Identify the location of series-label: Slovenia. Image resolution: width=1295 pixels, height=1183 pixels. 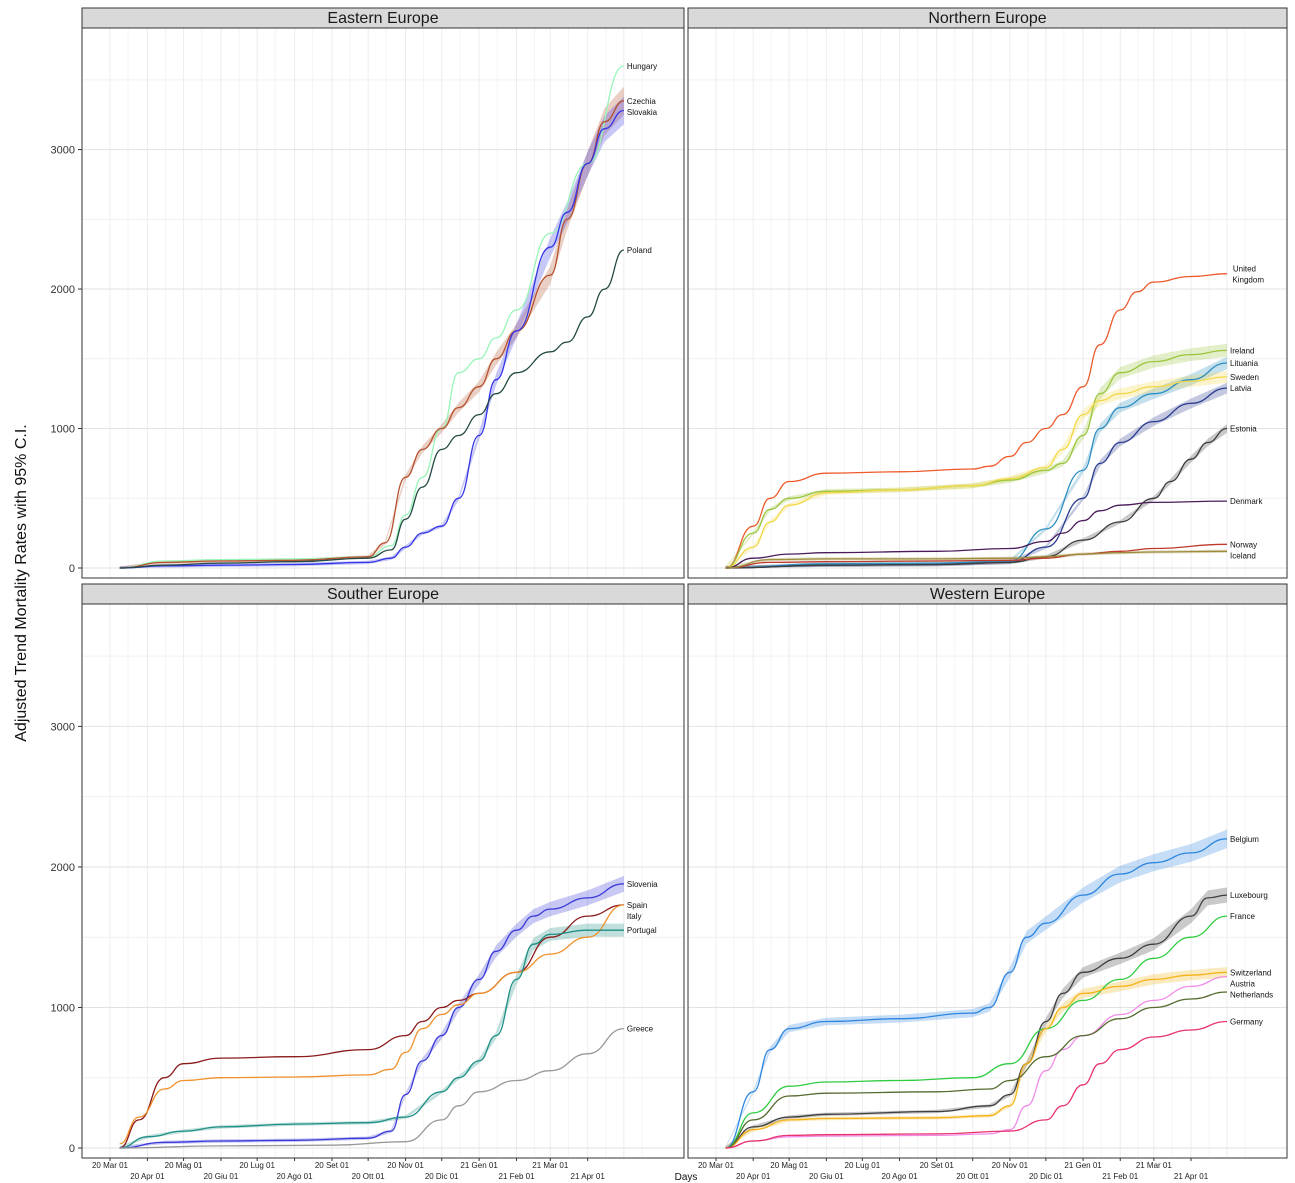
(642, 884).